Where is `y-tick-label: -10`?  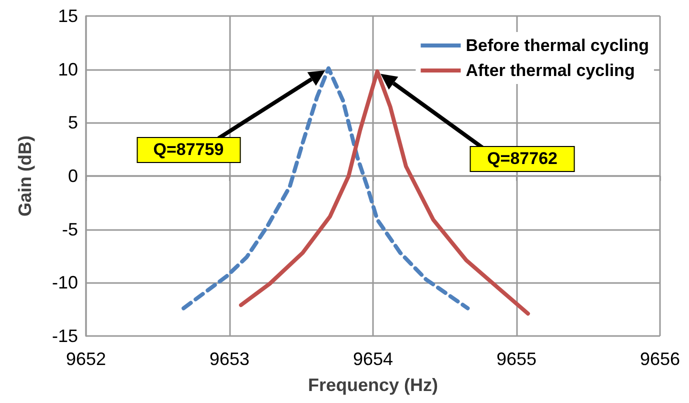 y-tick-label: -10 is located at coordinates (65, 282).